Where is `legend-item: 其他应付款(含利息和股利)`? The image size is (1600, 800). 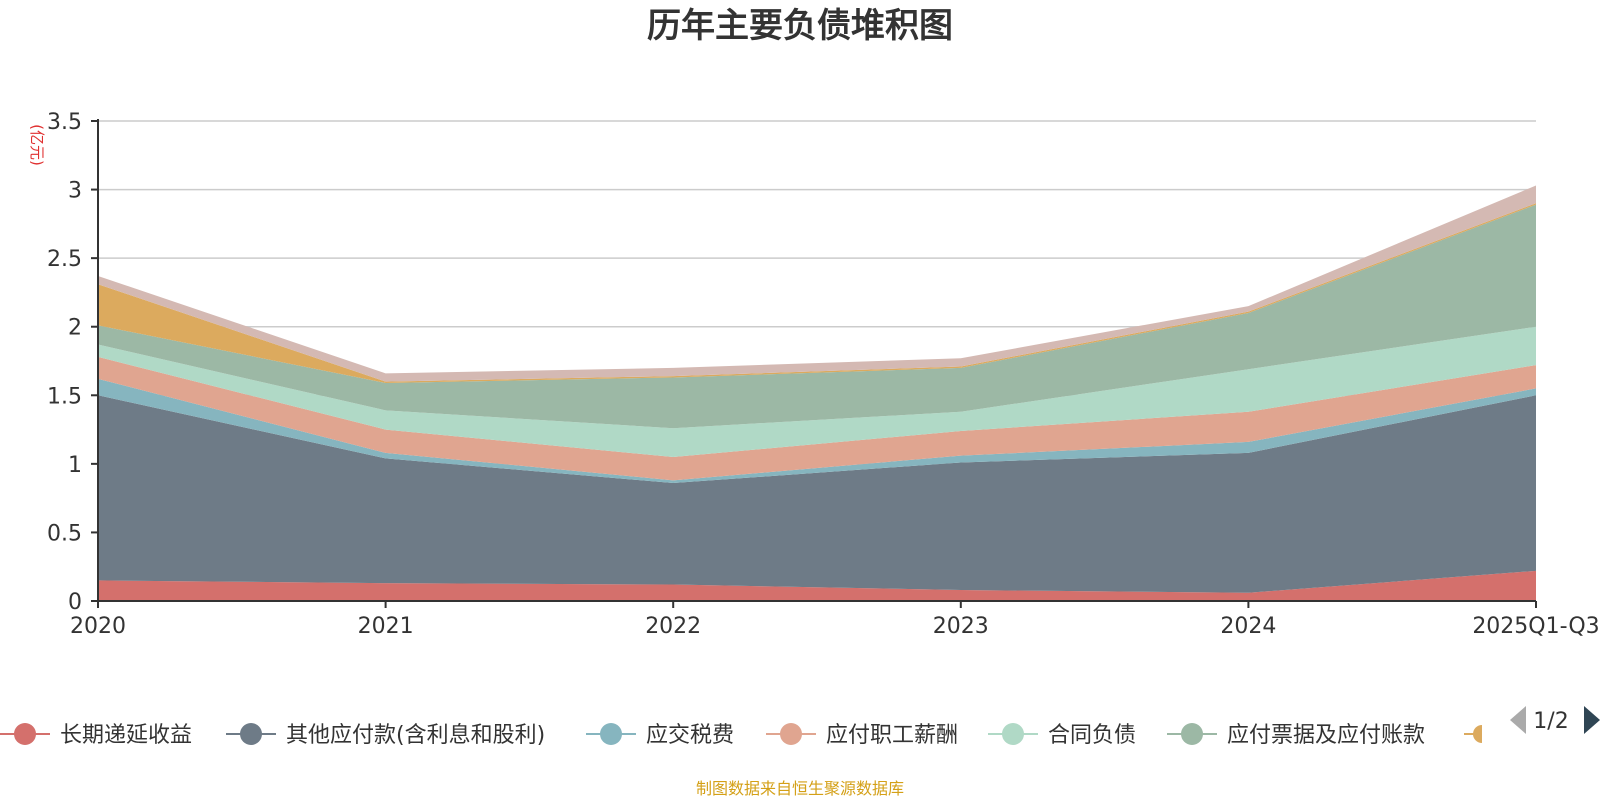 legend-item: 其他应付款(含利息和股利) is located at coordinates (385, 735).